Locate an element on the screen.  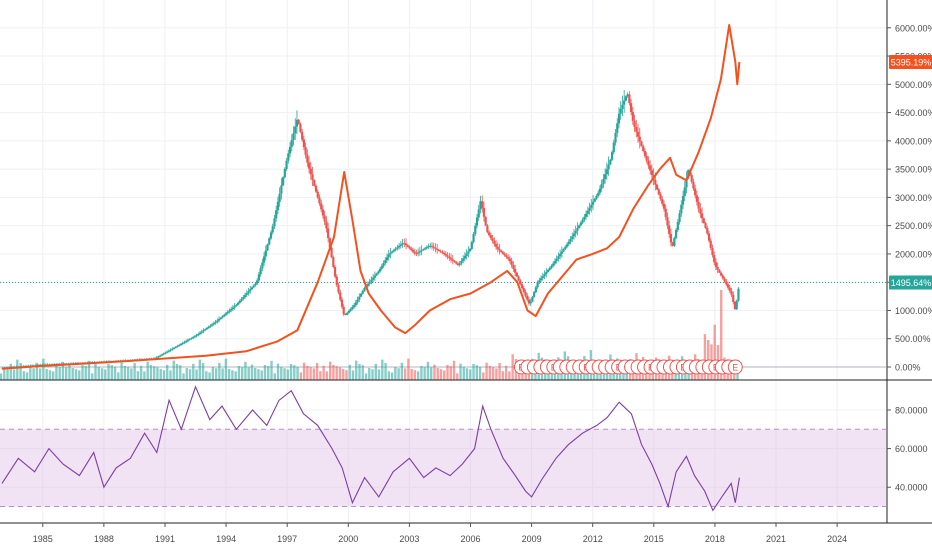
x-tick-label: 1985 is located at coordinates (43, 539).